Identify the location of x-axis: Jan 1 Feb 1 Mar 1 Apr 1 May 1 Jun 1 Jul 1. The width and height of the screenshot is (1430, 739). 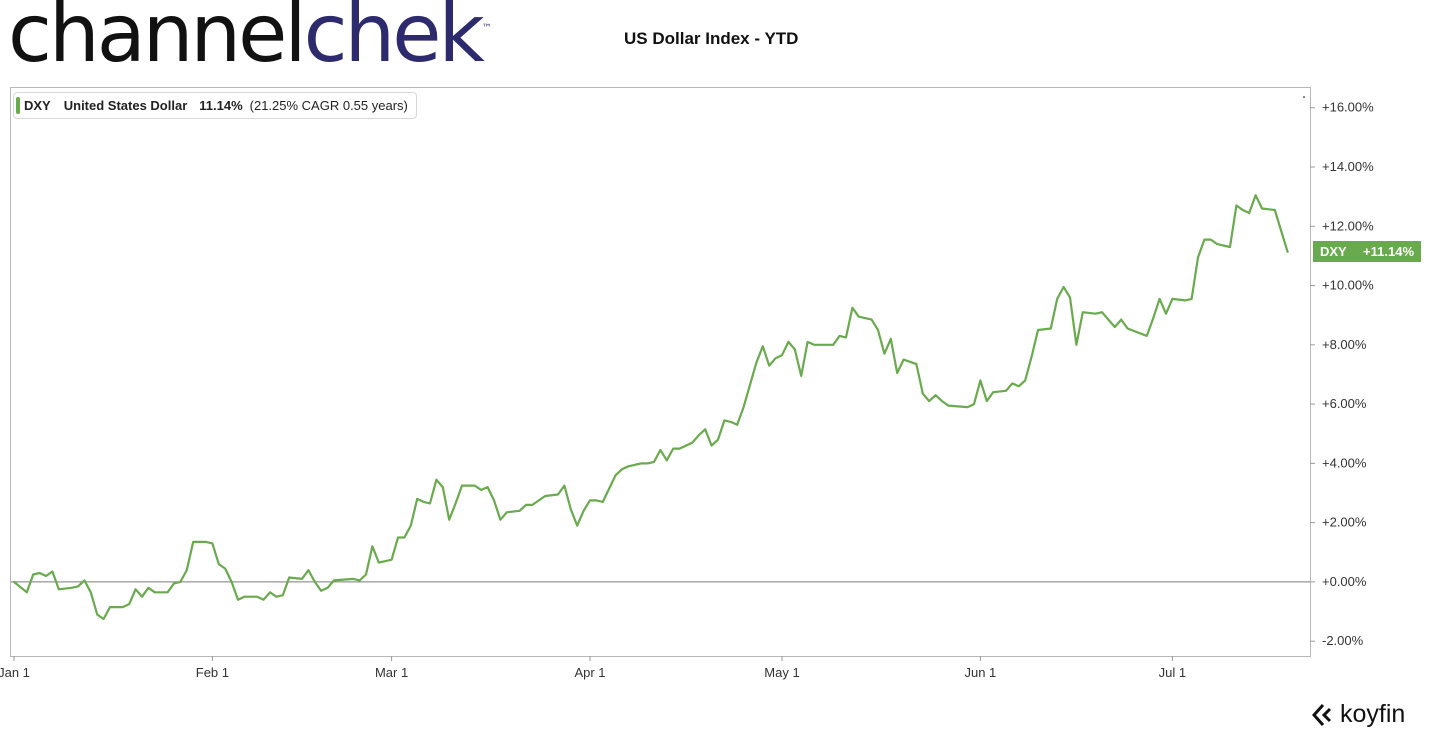
(593, 668).